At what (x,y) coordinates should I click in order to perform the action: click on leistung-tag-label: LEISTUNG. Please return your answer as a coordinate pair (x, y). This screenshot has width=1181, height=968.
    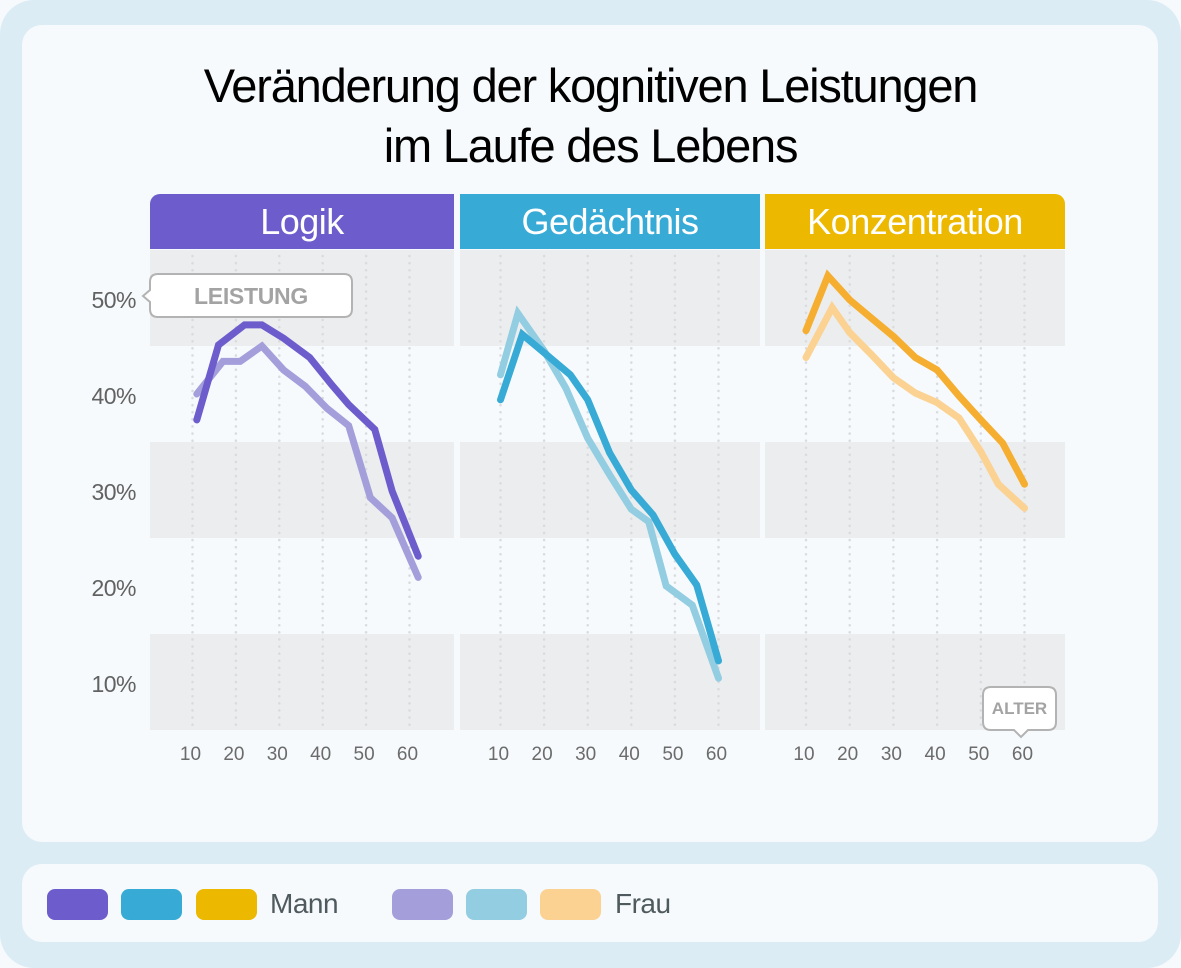
    Looking at the image, I should click on (251, 296).